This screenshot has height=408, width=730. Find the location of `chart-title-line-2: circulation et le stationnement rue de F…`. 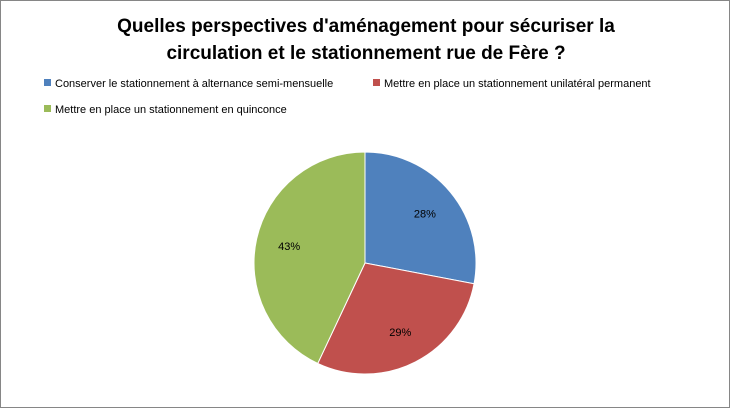

chart-title-line-2: circulation et le stationnement rue de F… is located at coordinates (366, 53).